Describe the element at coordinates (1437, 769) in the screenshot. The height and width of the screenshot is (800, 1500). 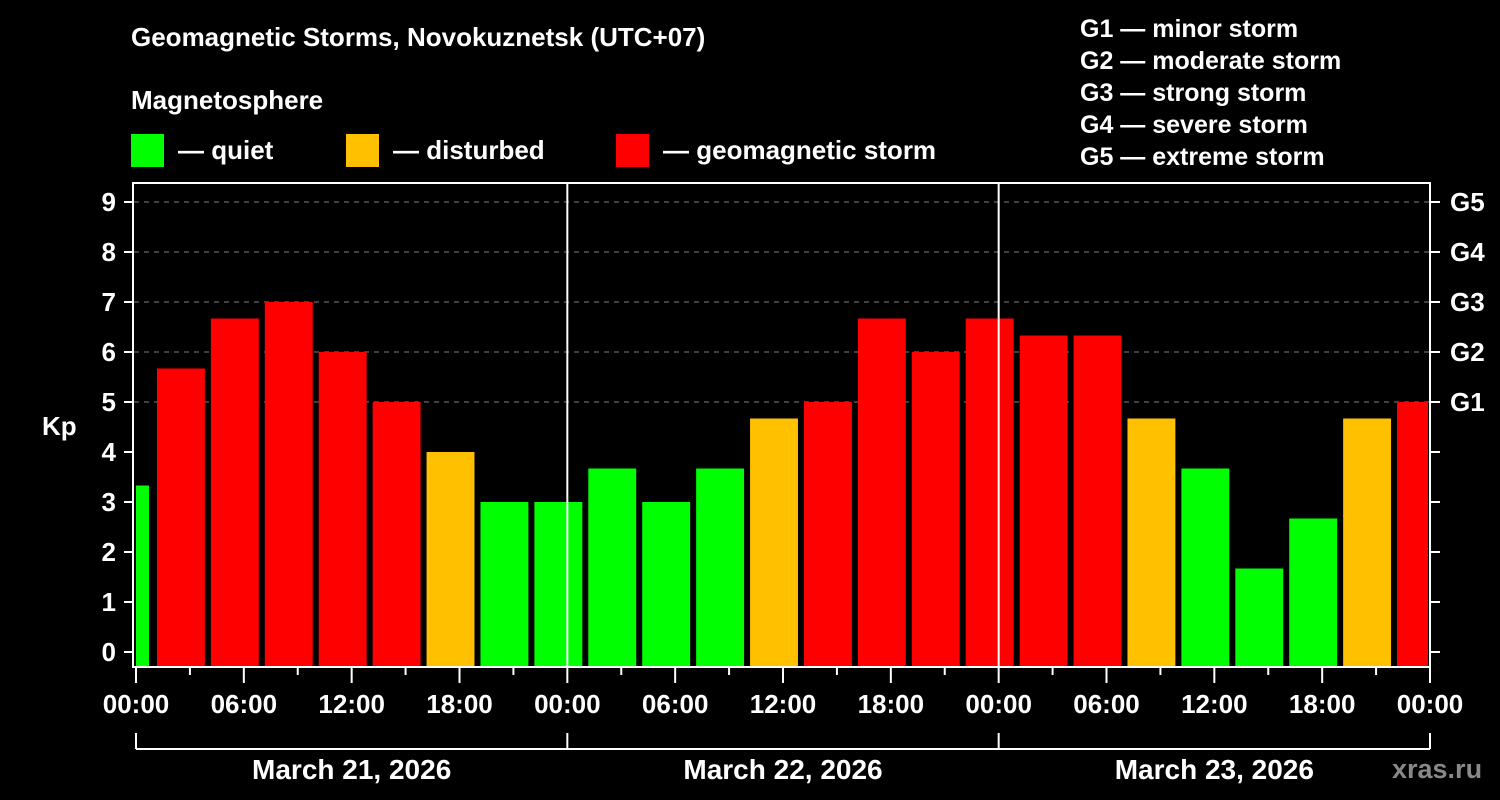
I see `watermark: xras.ru` at that location.